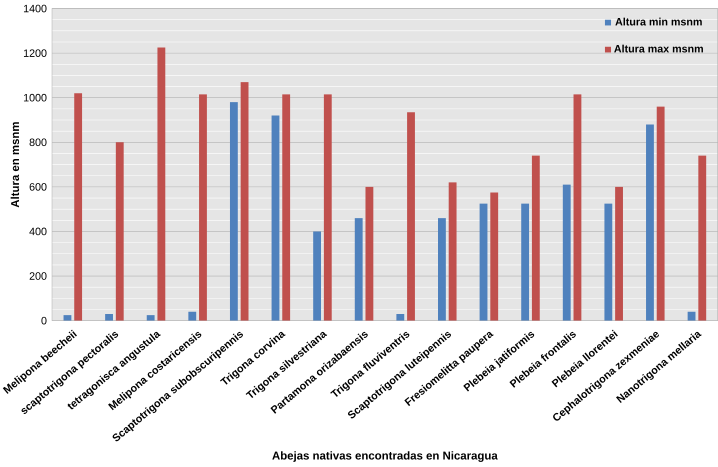 The width and height of the screenshot is (718, 467). Describe the element at coordinates (44, 321) in the screenshot. I see `y-tick-label: 0` at that location.